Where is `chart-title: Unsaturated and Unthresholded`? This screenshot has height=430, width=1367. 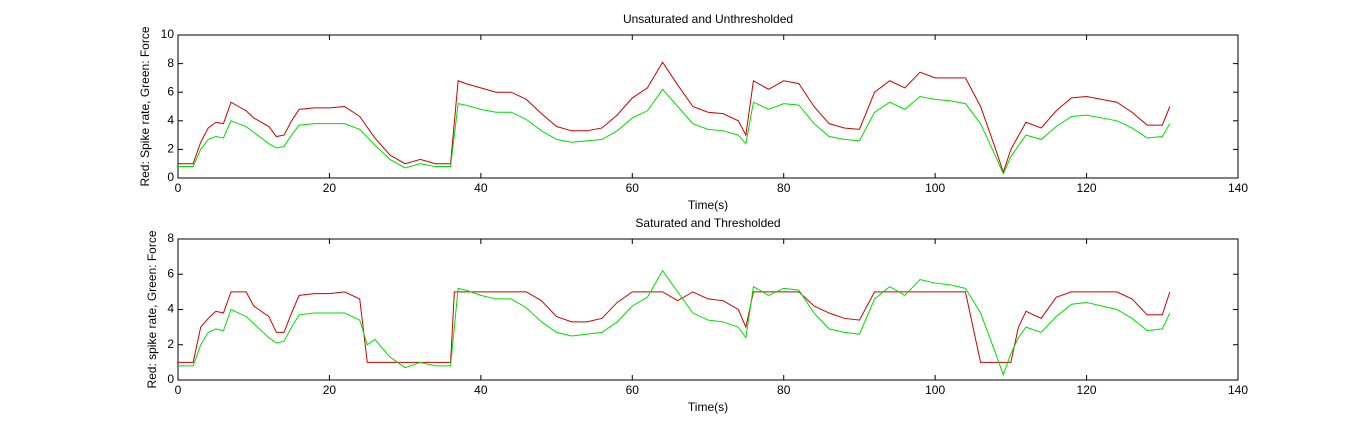
chart-title: Unsaturated and Unthresholded is located at coordinates (708, 19).